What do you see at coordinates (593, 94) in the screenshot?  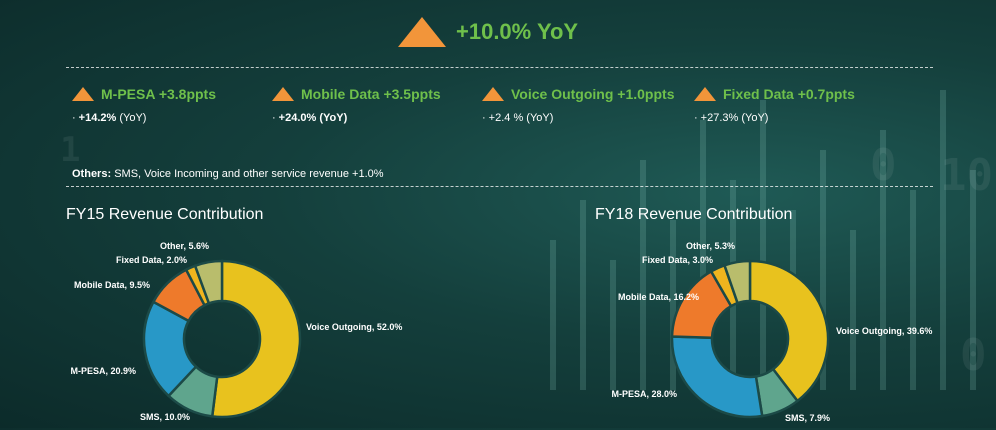 I see `metric-title: Voice Outgoing +1.0ppts` at bounding box center [593, 94].